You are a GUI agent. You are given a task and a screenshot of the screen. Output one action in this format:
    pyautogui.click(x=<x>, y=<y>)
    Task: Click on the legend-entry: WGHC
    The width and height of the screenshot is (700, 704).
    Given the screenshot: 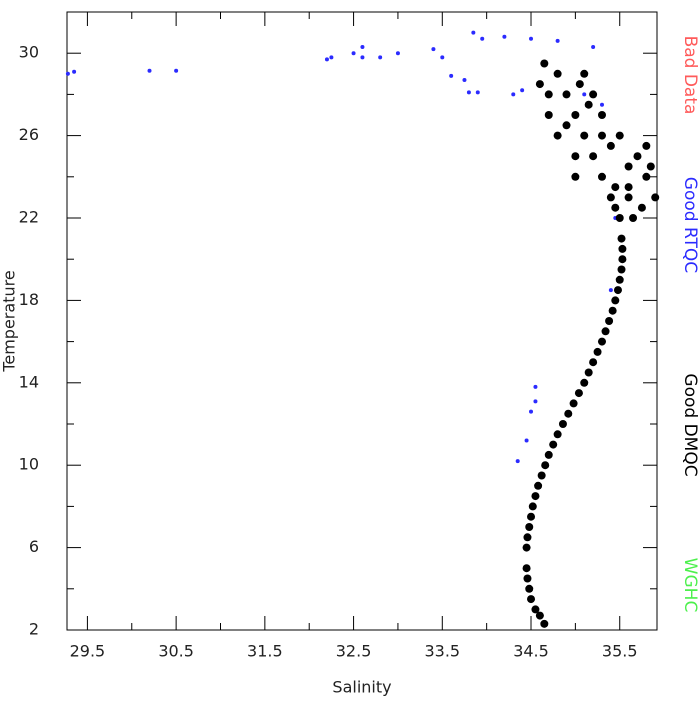 What is the action you would take?
    pyautogui.click(x=690, y=585)
    